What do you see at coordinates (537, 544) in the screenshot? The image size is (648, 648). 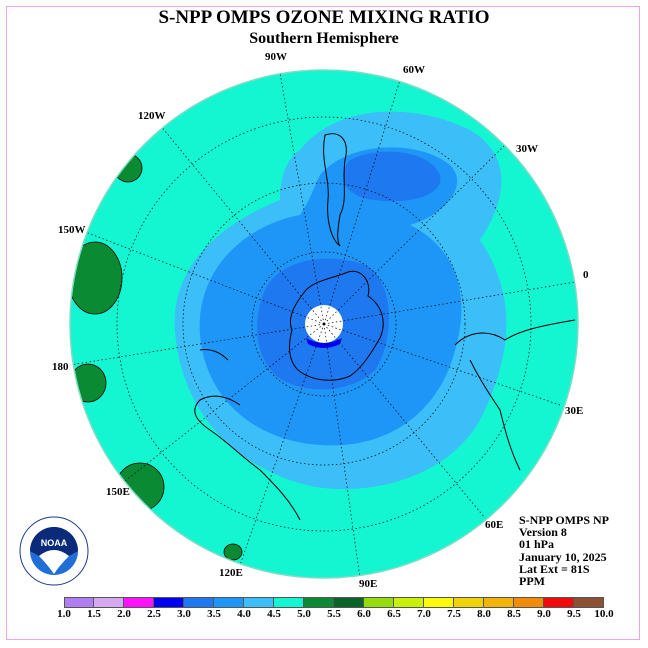 I see `info-level: 01 hPa` at bounding box center [537, 544].